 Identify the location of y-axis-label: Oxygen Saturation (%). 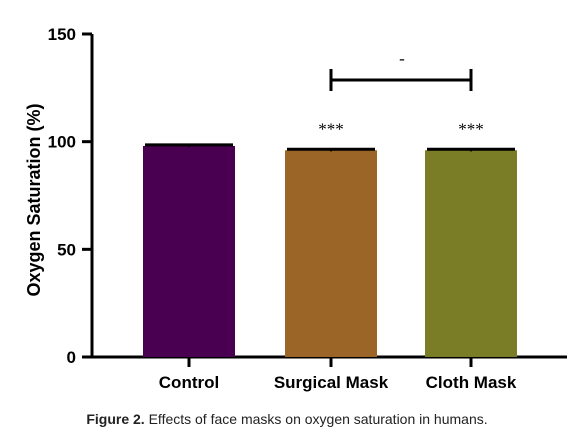
(34, 199).